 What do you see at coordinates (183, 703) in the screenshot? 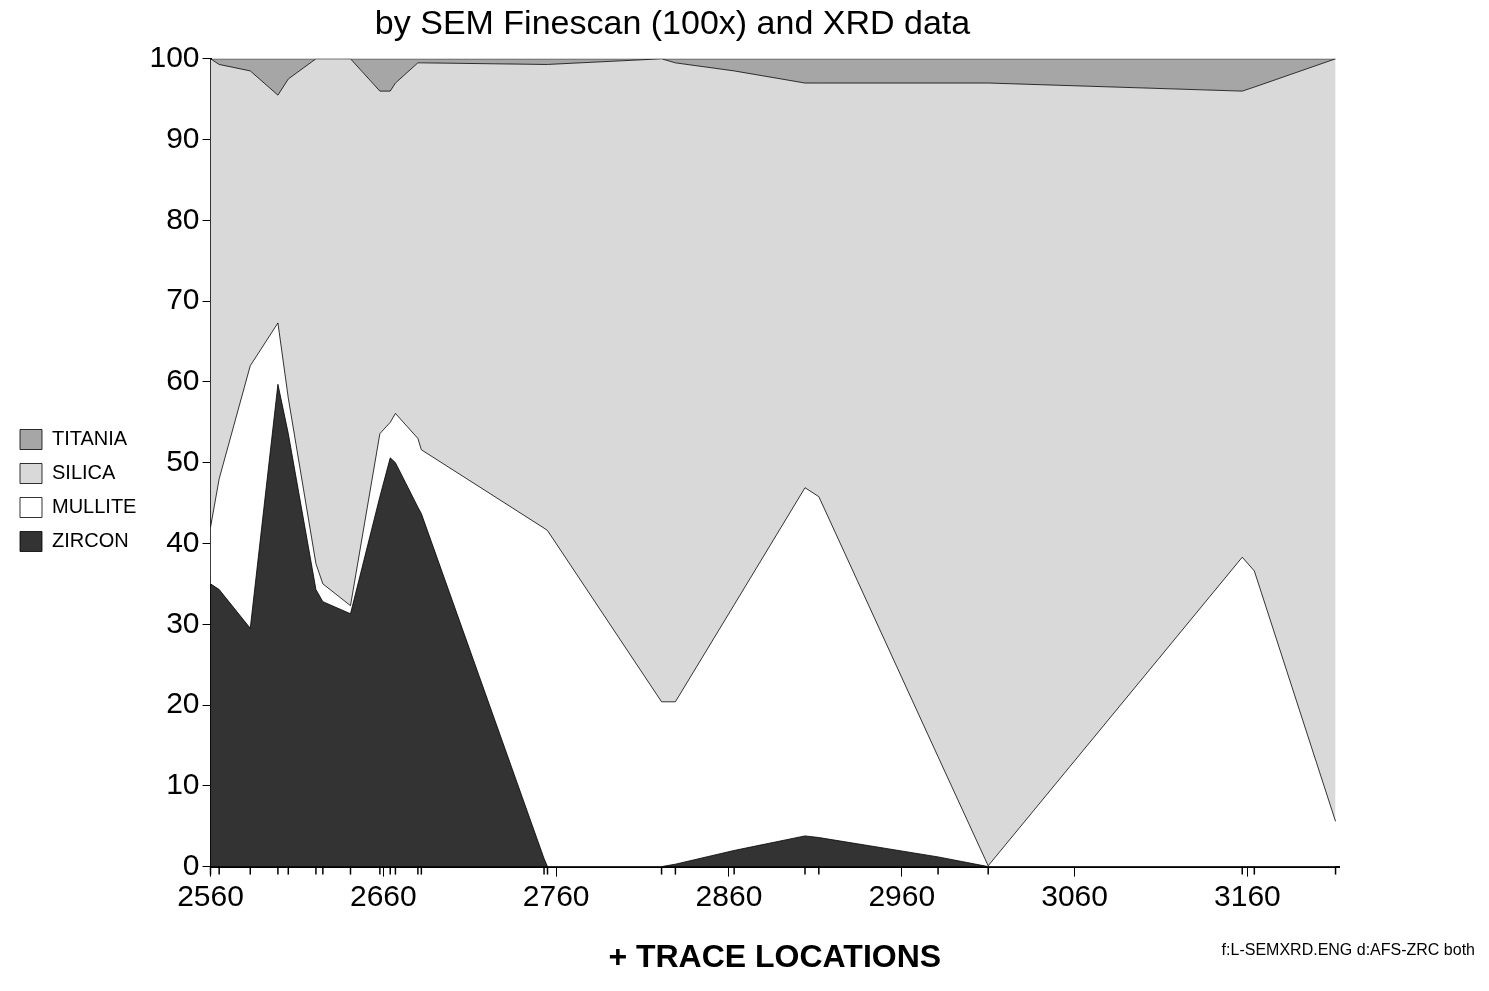
I see `y-tick-label: 20` at bounding box center [183, 703].